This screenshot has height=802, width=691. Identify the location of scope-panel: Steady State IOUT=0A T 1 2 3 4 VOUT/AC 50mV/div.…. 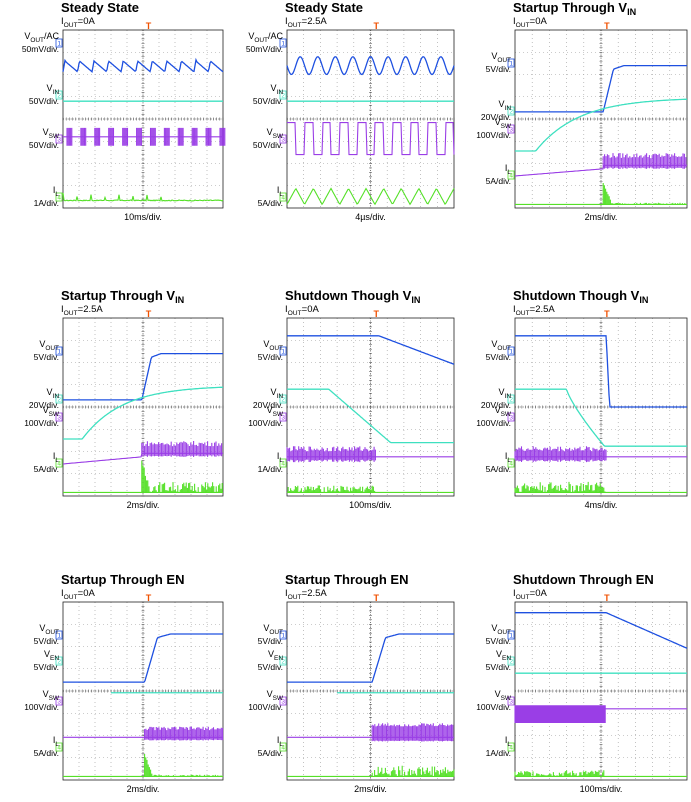
(120, 115).